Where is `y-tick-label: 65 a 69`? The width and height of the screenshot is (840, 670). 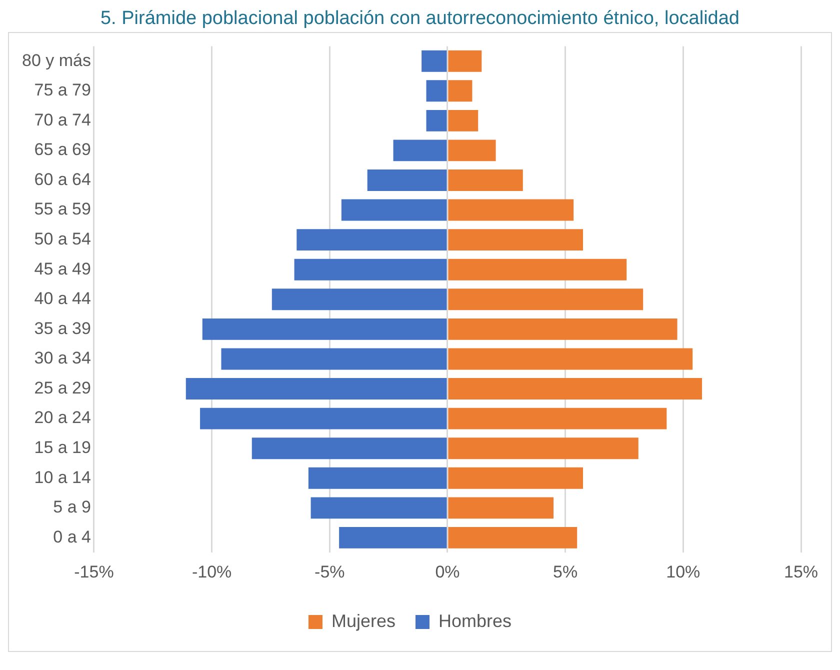 y-tick-label: 65 a 69 is located at coordinates (62, 150).